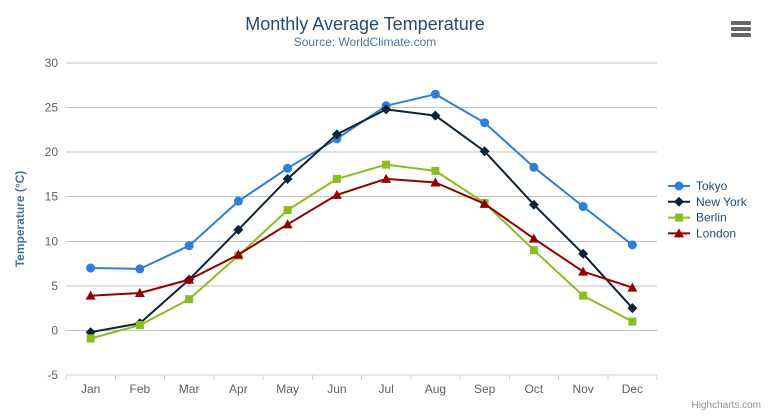 The height and width of the screenshot is (416, 769). I want to click on legend-item-london: London, so click(702, 233).